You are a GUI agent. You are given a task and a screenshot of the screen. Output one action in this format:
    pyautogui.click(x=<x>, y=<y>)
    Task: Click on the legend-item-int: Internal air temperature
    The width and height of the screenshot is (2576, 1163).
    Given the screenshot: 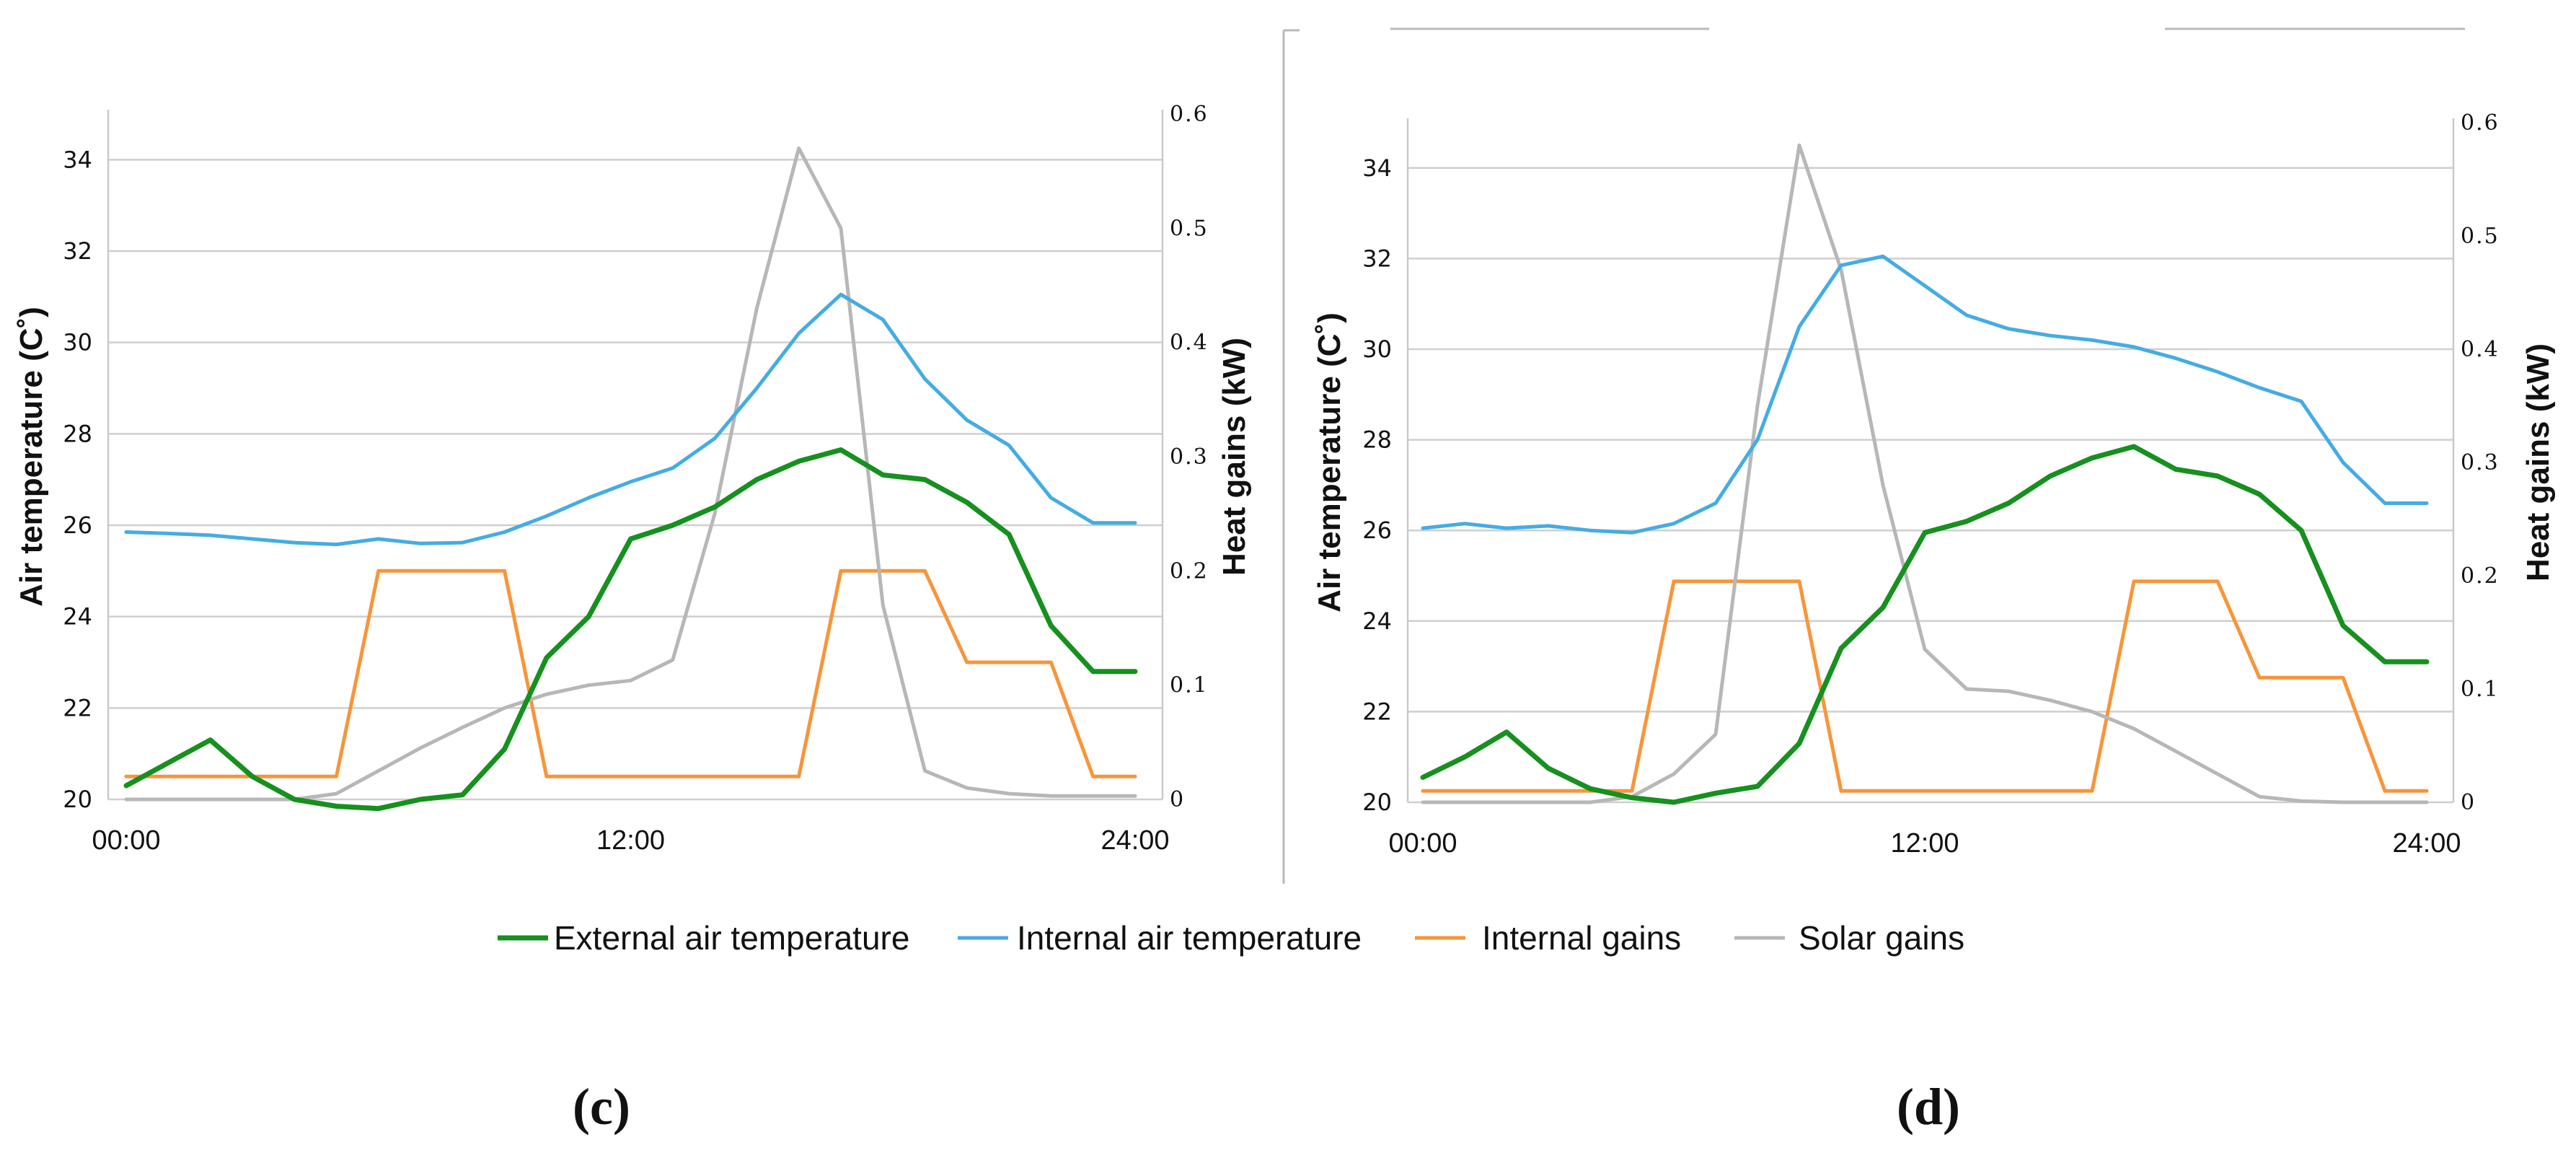 What is the action you would take?
    pyautogui.click(x=1160, y=938)
    